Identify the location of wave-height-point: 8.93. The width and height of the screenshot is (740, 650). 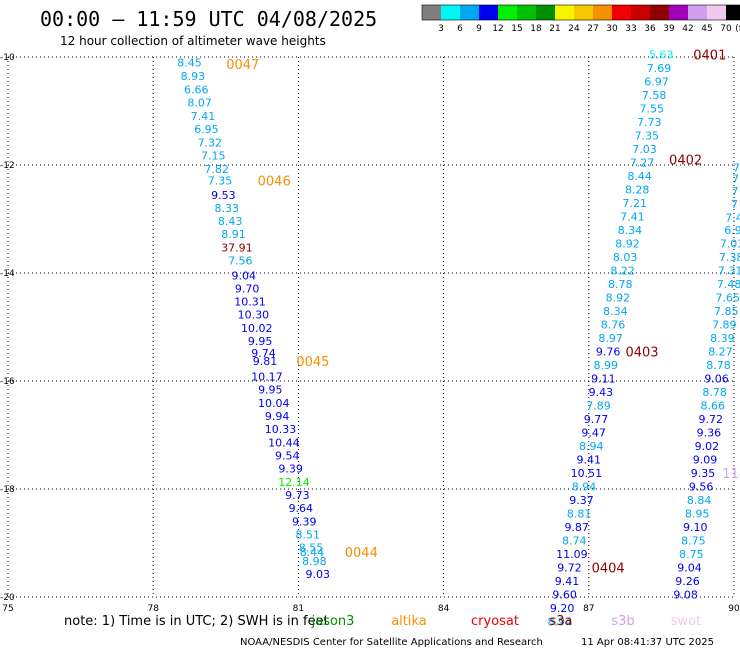
(193, 76).